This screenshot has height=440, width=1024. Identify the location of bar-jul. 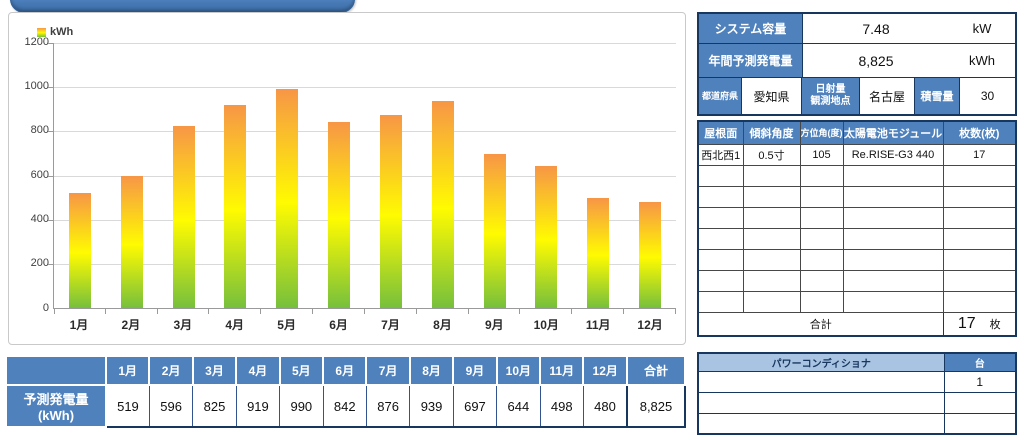
(390, 211).